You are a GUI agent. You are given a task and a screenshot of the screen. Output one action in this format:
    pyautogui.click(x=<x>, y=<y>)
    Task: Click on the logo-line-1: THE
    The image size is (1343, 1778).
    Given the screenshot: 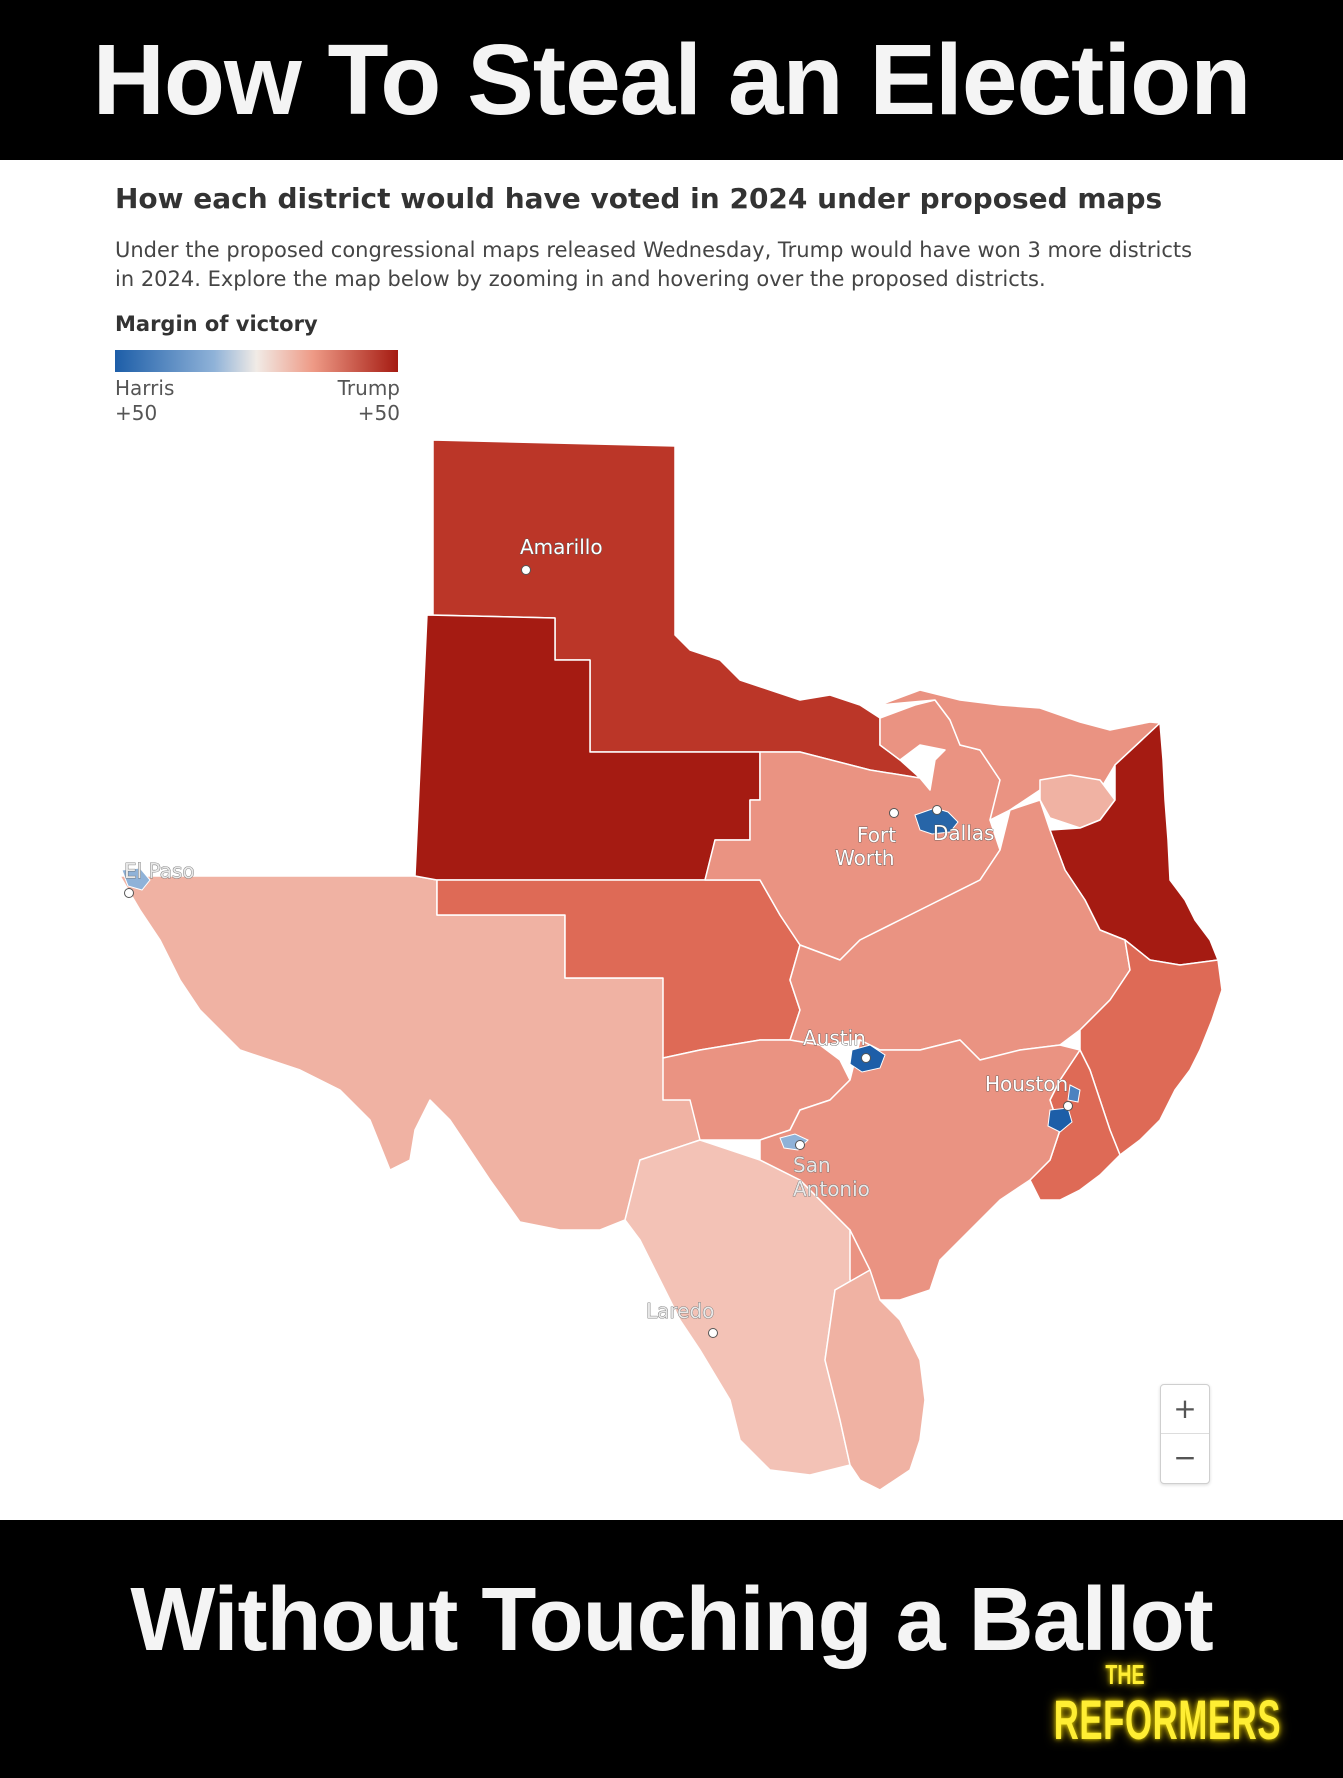 What is the action you would take?
    pyautogui.click(x=1125, y=1674)
    